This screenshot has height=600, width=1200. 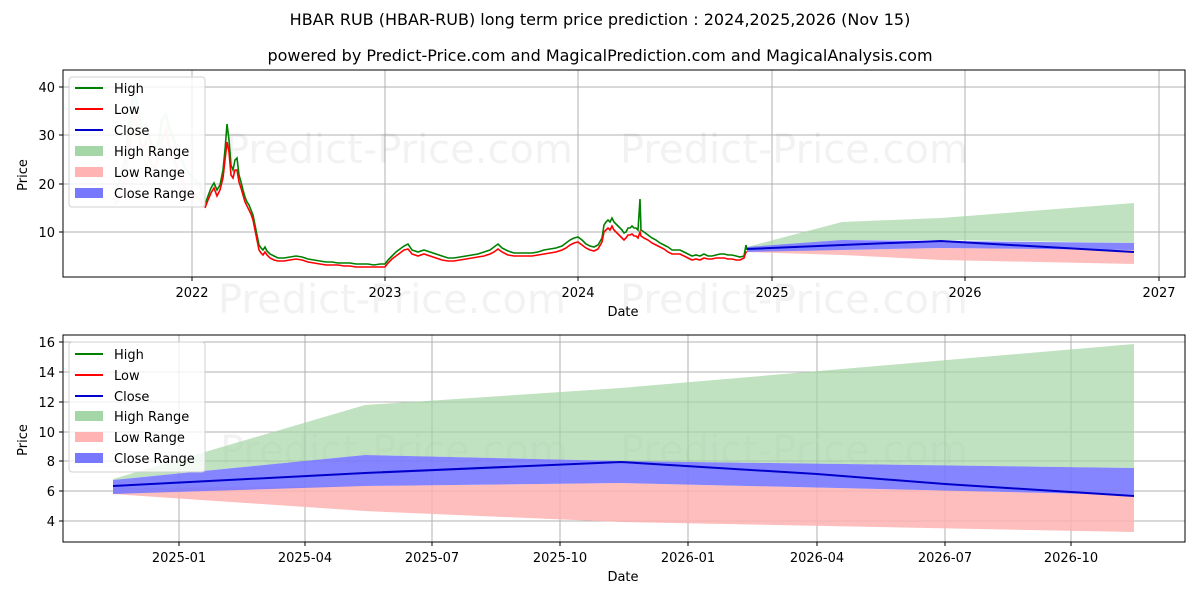 What do you see at coordinates (623, 478) in the screenshot?
I see `bottom-close-line` at bounding box center [623, 478].